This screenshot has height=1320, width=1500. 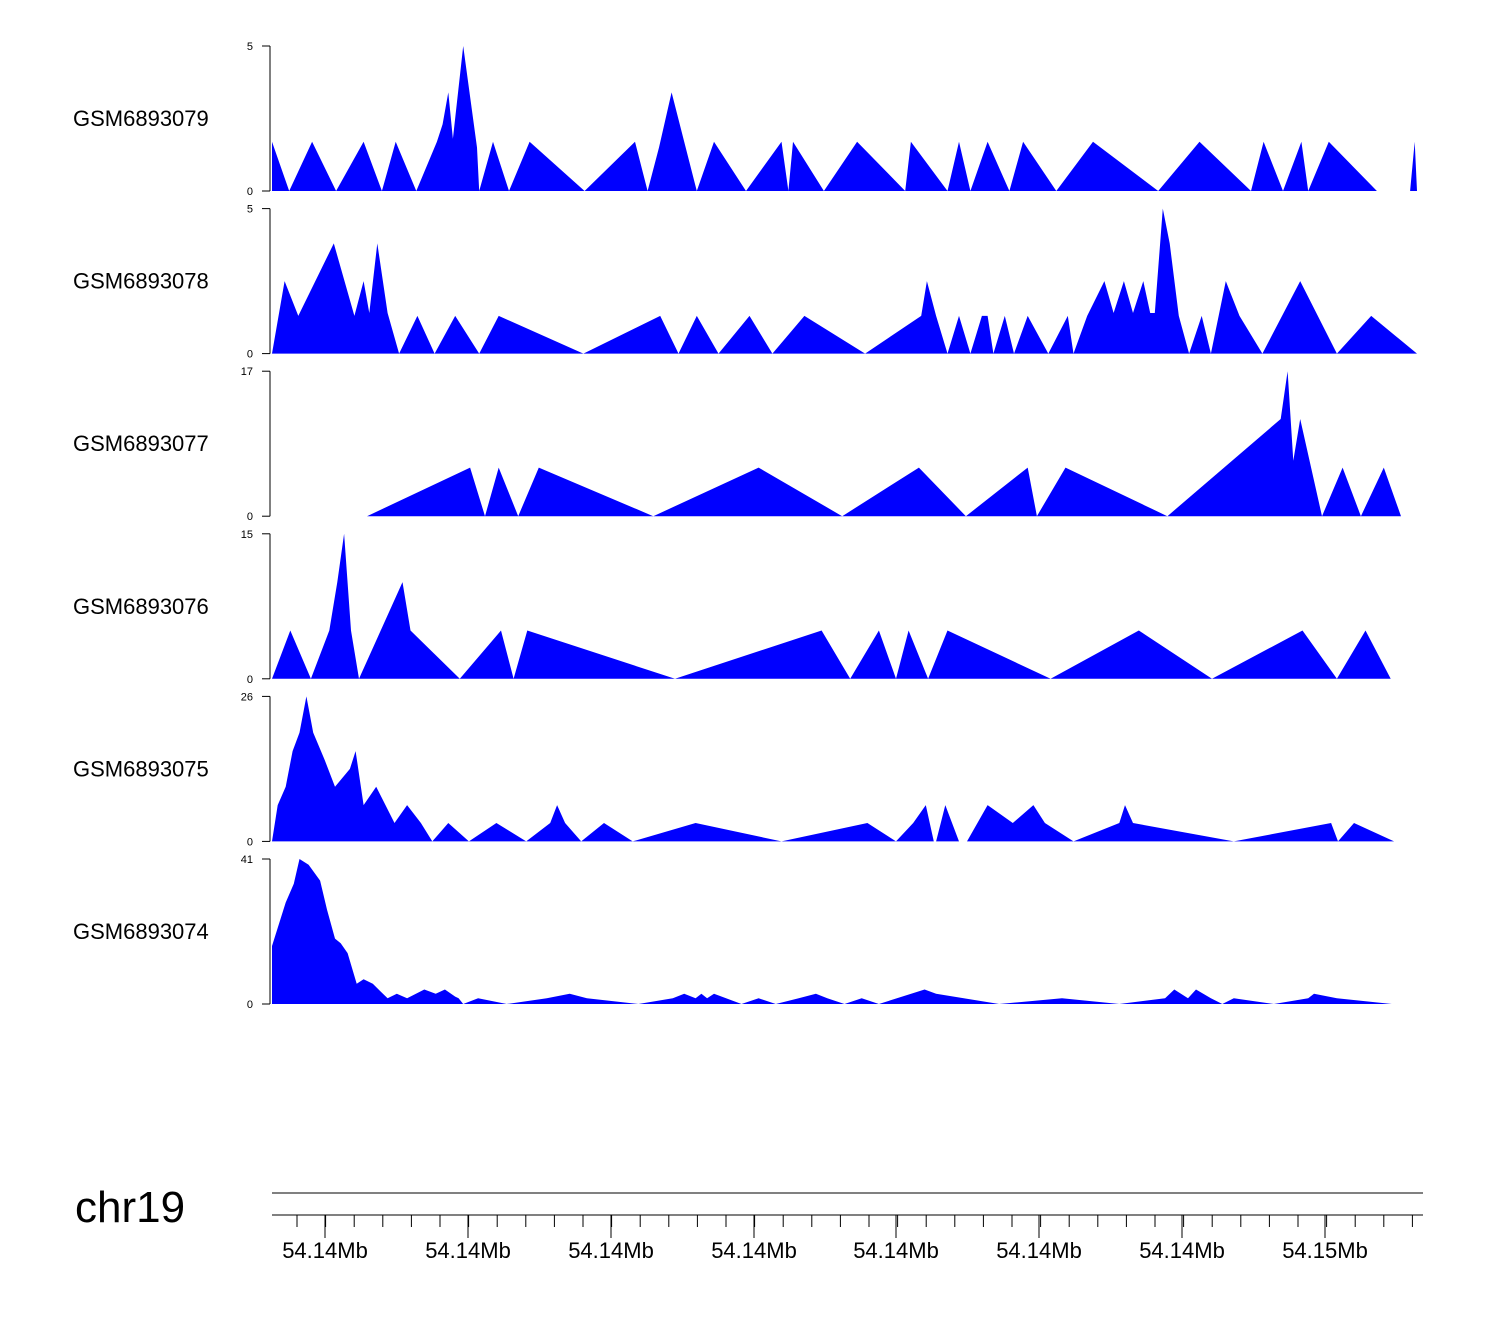 I want to click on y-tick-label-max: 41, so click(x=247, y=860).